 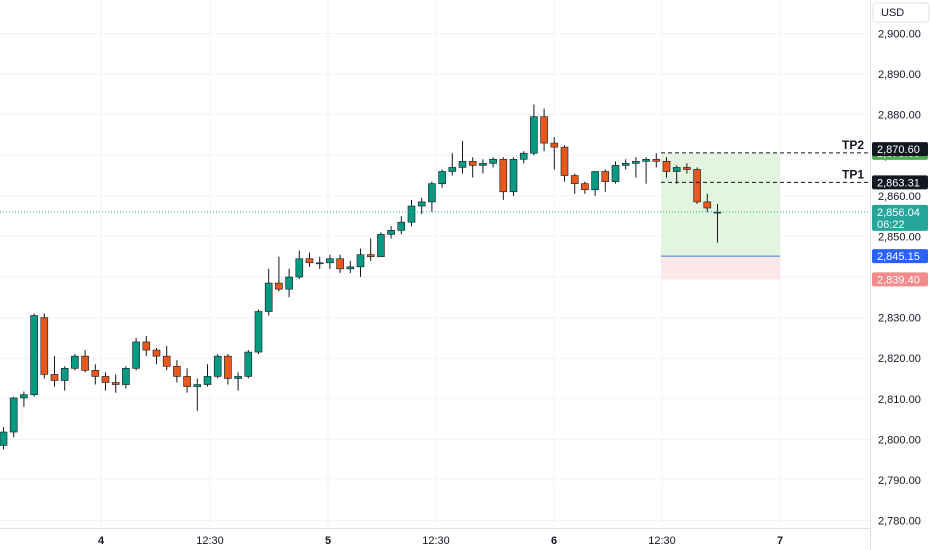 What do you see at coordinates (440, 541) in the screenshot?
I see `time-axis: 4 12:30 5 12:30 6 12:30 7` at bounding box center [440, 541].